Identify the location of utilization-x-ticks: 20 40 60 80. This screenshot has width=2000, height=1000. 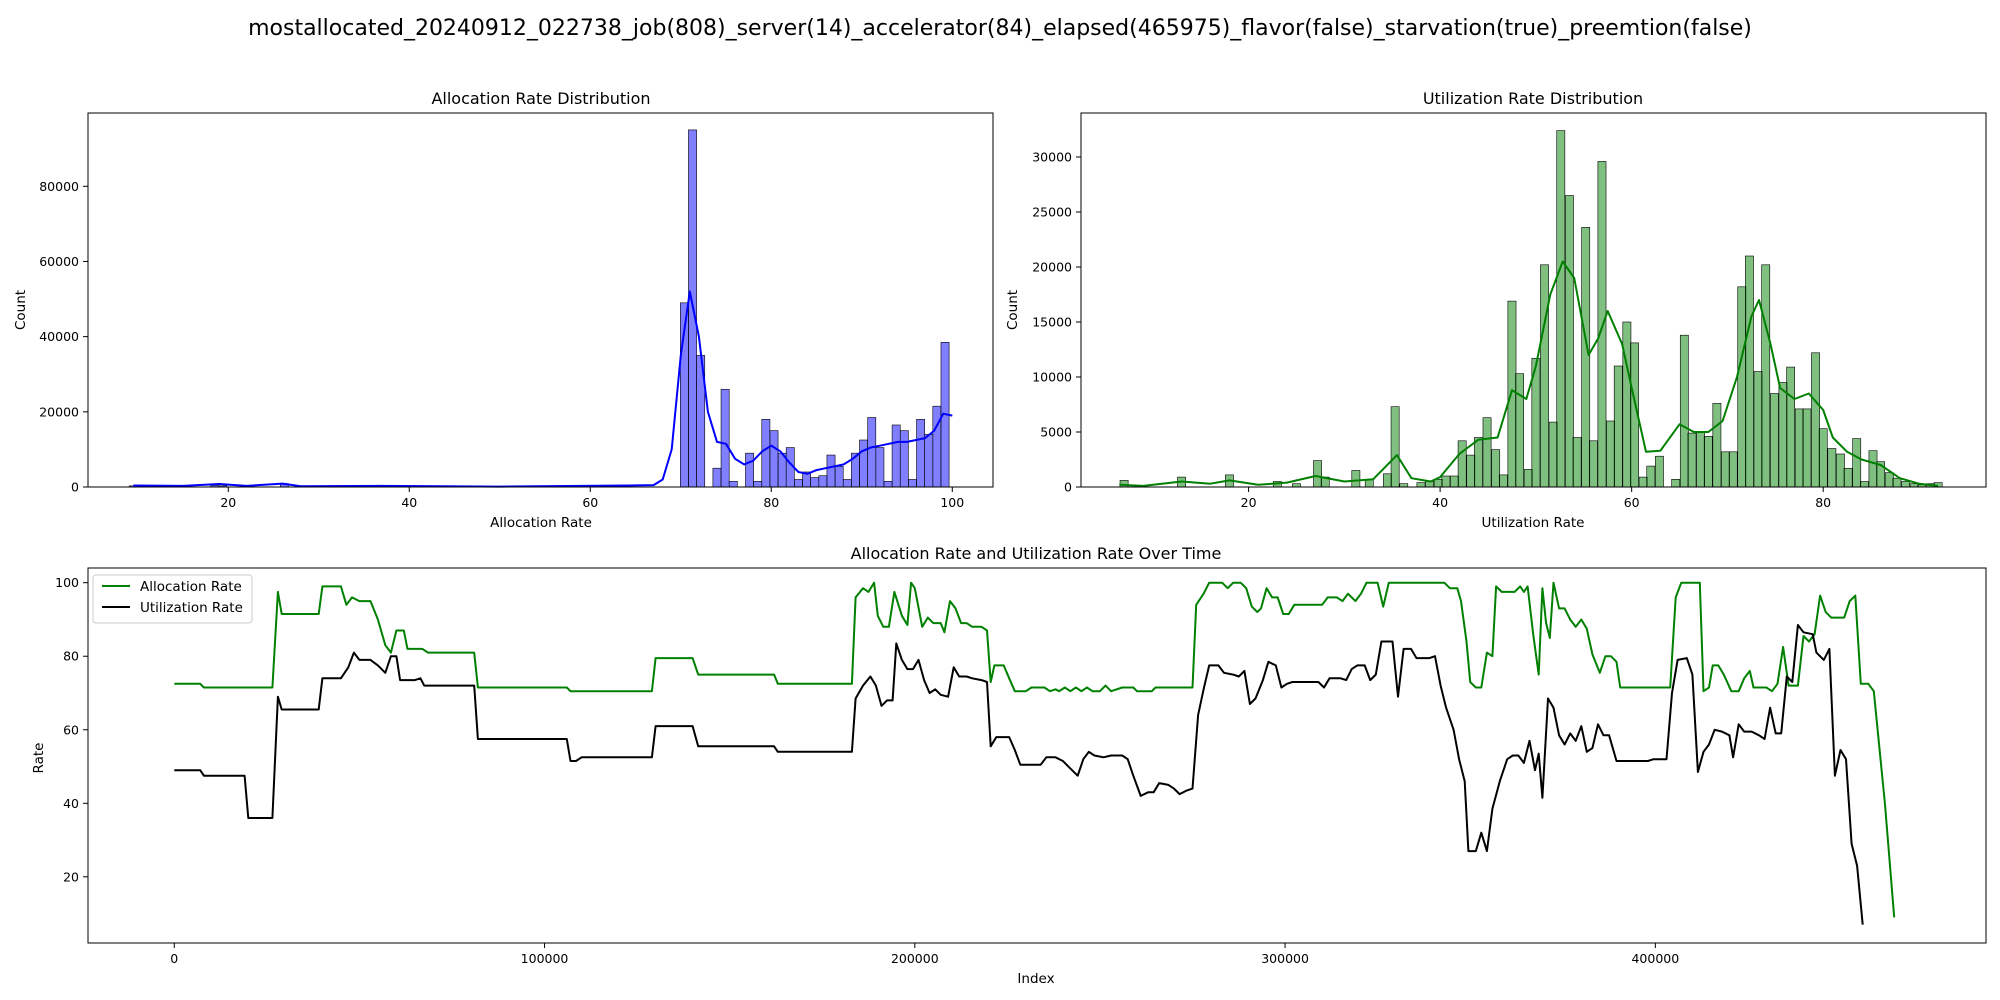
(1536, 498).